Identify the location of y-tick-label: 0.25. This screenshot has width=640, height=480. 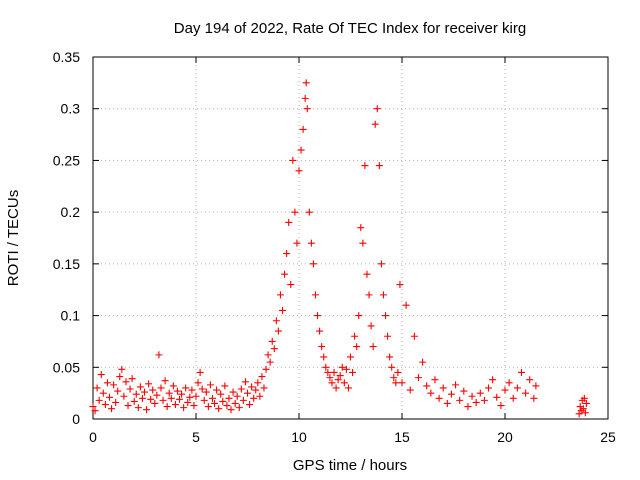
(66, 160).